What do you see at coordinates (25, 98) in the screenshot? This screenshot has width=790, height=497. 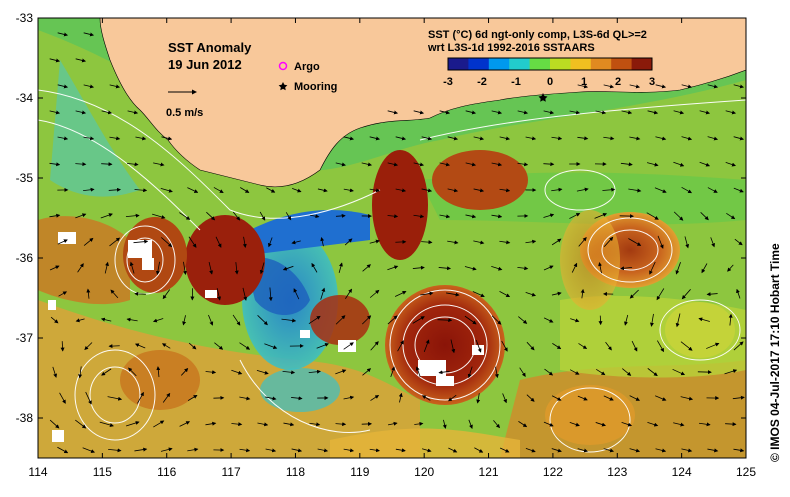 I see `lat-tick-label--34: -34` at bounding box center [25, 98].